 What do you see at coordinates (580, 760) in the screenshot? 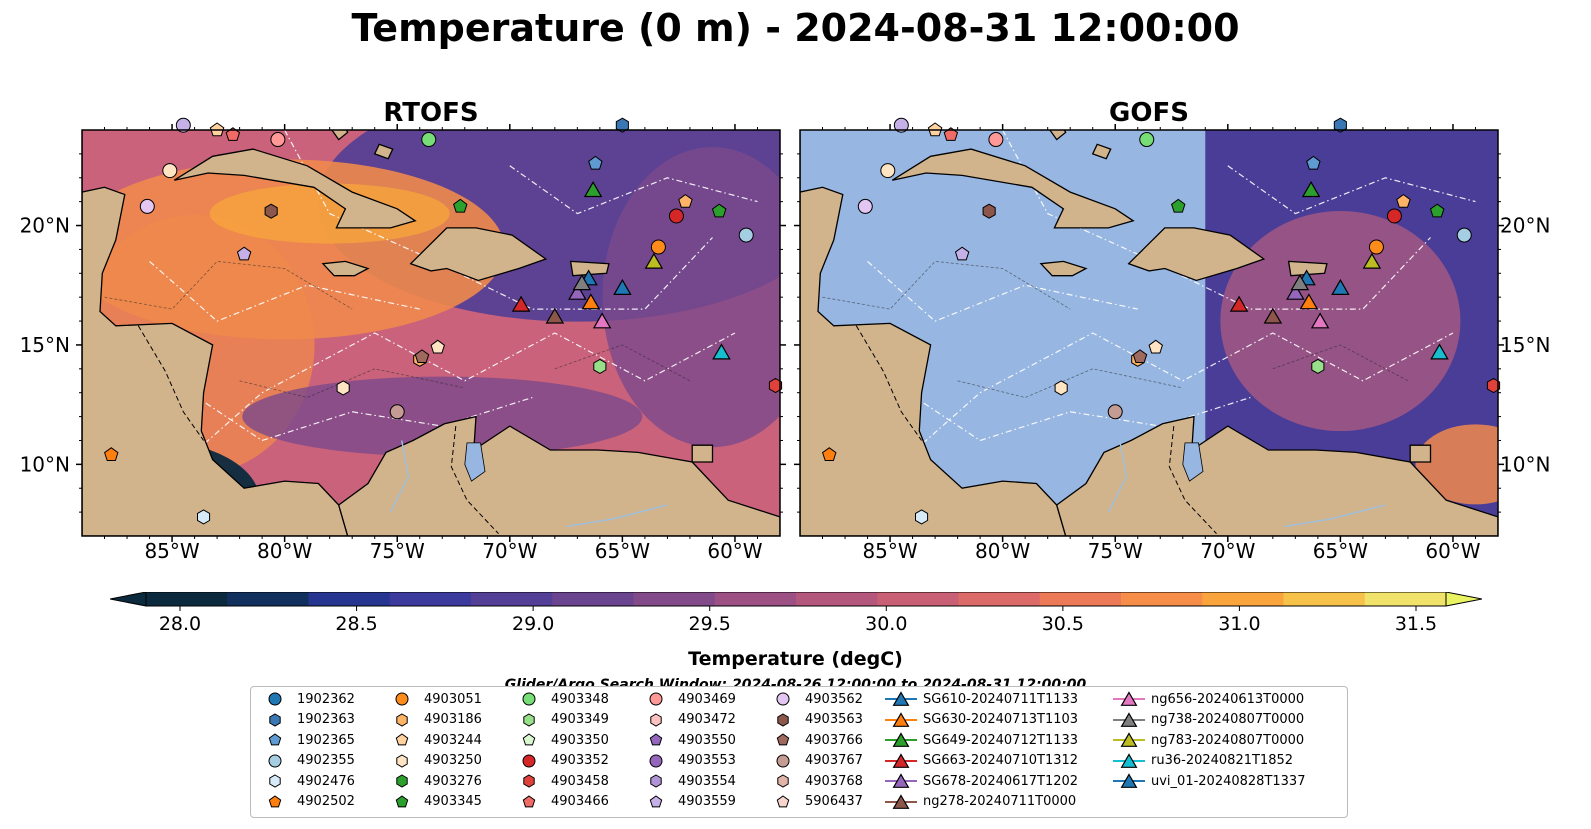
I see `legend-label: 4903352` at bounding box center [580, 760].